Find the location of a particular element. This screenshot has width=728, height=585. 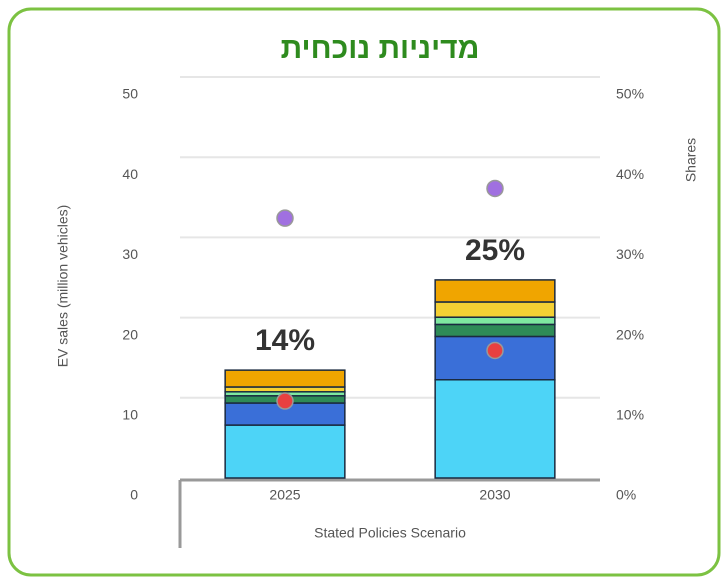

y2-tick-label: 30% is located at coordinates (630, 254).